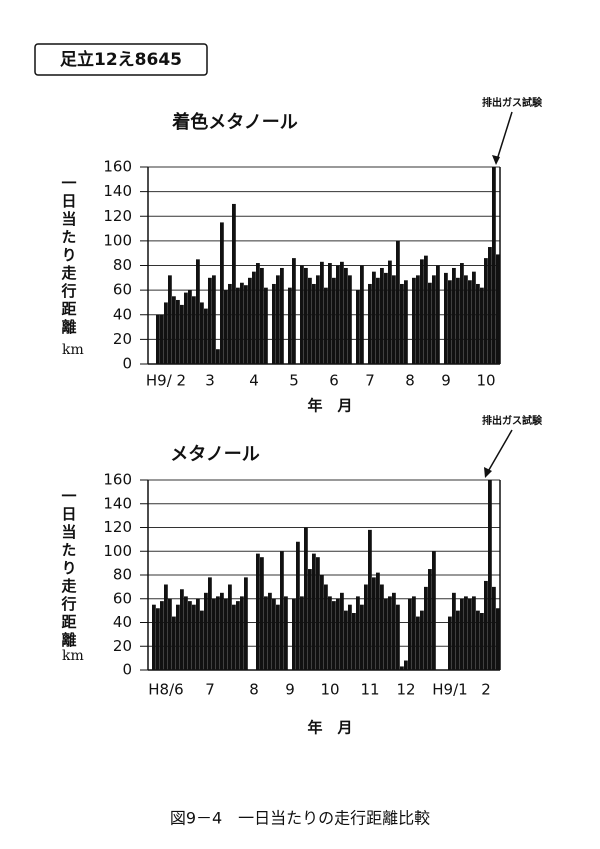 This screenshot has height=849, width=600. I want to click on annotation-arrow, so click(499, 452).